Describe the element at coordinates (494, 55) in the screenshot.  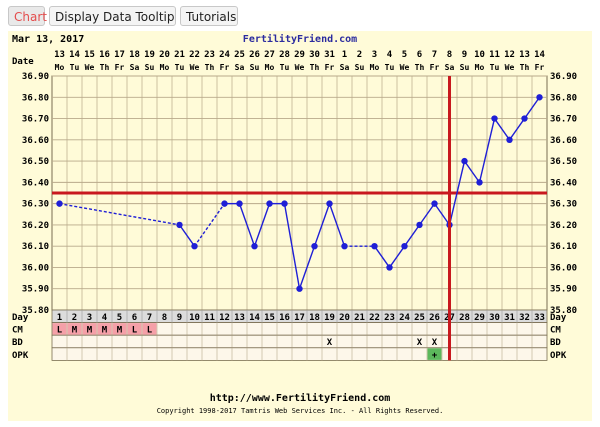
I see `date-label: 11` at that location.